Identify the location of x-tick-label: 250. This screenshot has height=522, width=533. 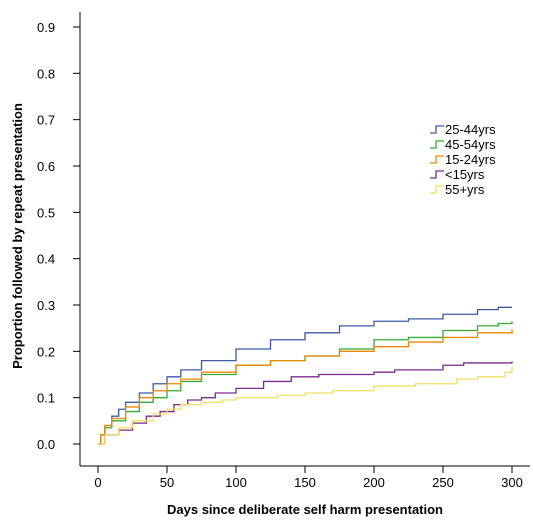
(443, 482).